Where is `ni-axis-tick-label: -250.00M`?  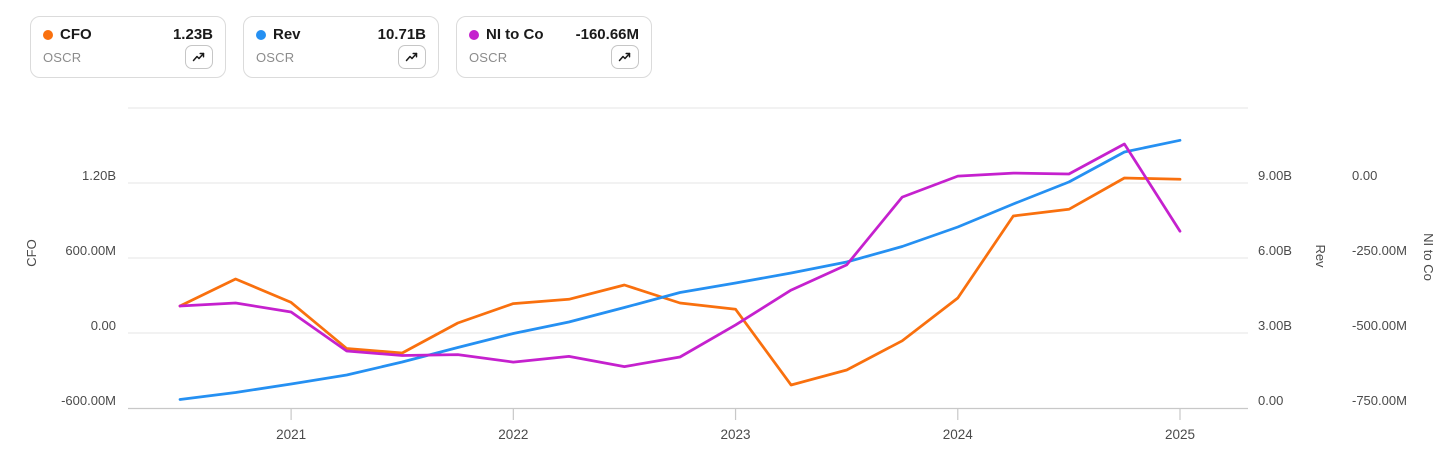 ni-axis-tick-label: -250.00M is located at coordinates (1379, 250).